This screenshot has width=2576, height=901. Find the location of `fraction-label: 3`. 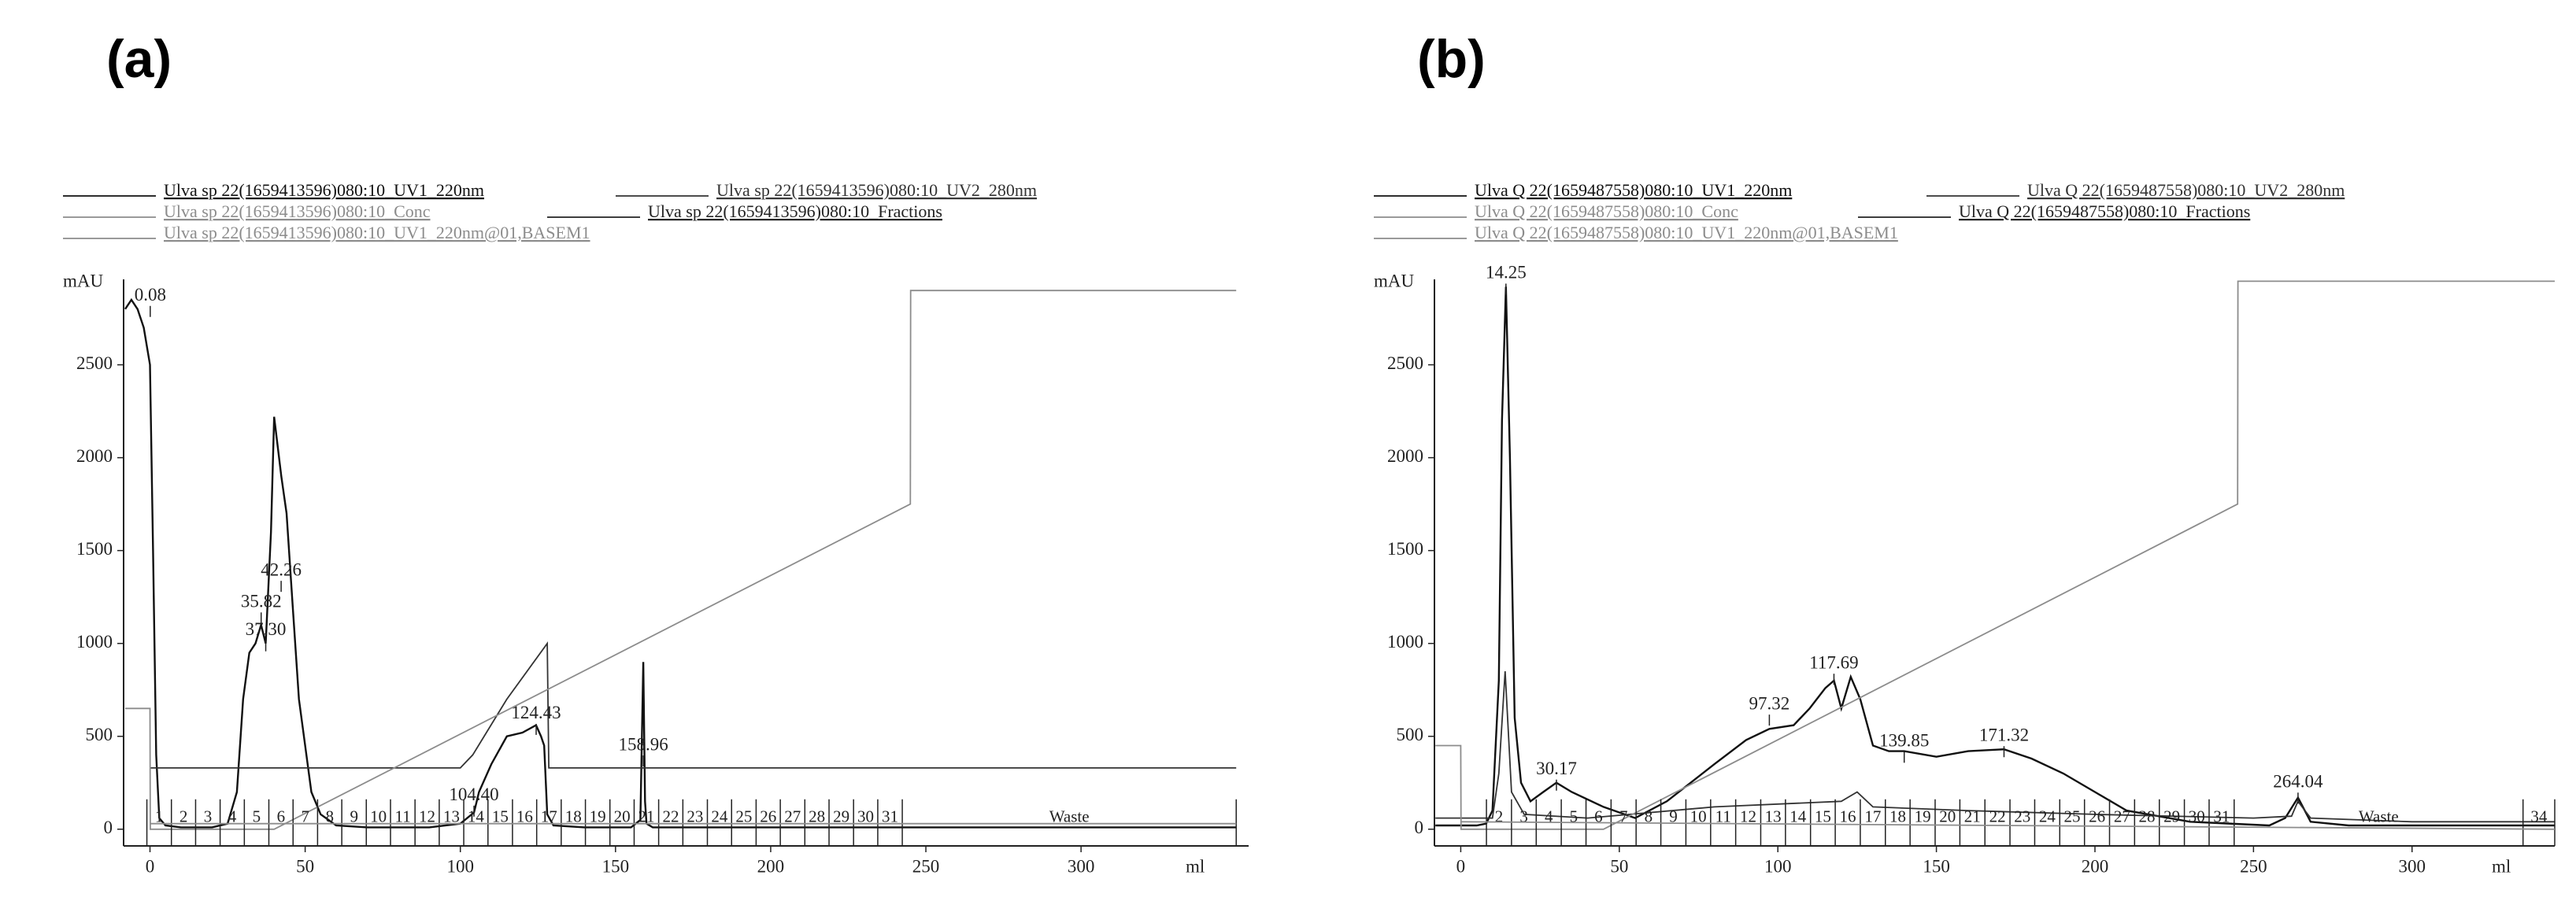

fraction-label: 3 is located at coordinates (208, 817).